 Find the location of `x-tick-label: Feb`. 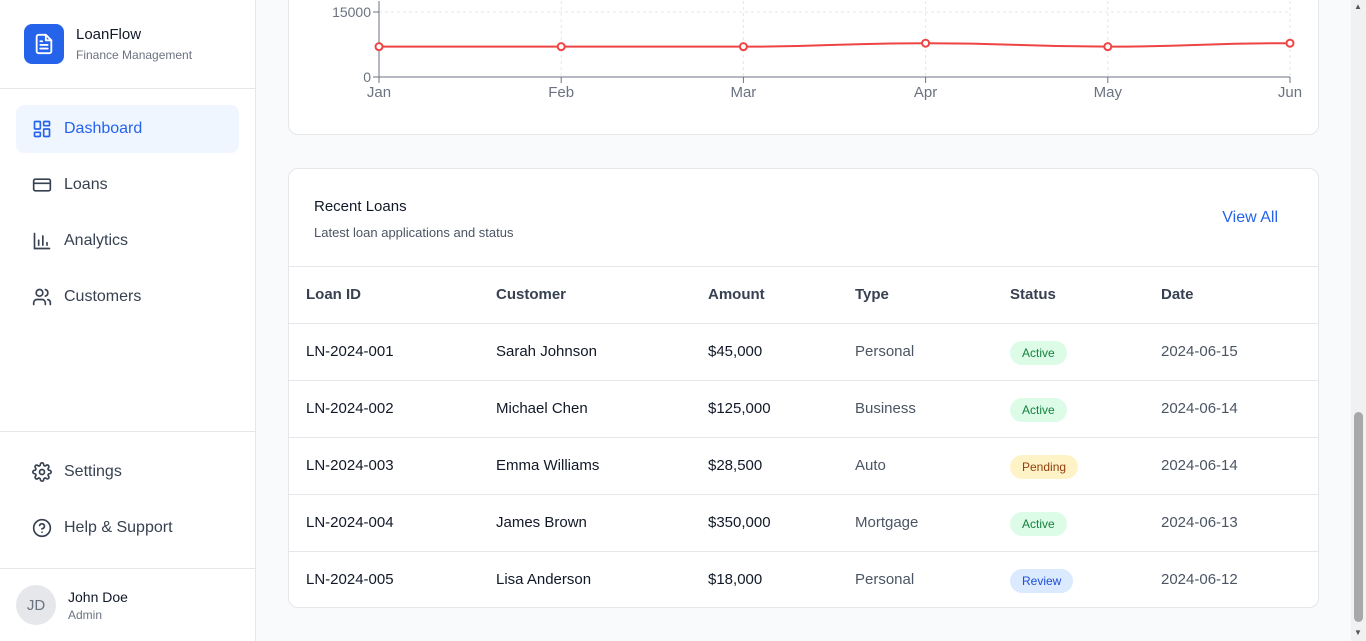

x-tick-label: Feb is located at coordinates (561, 92).